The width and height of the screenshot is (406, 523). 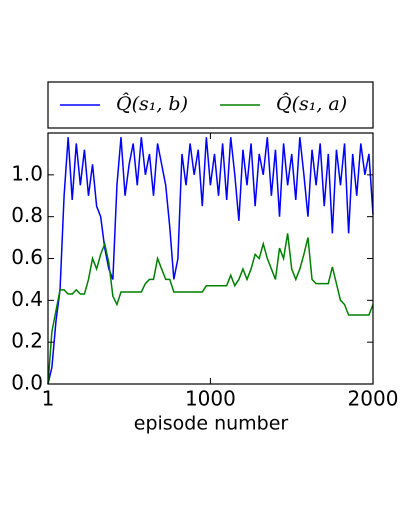 What do you see at coordinates (210, 105) in the screenshot?
I see `legend-box` at bounding box center [210, 105].